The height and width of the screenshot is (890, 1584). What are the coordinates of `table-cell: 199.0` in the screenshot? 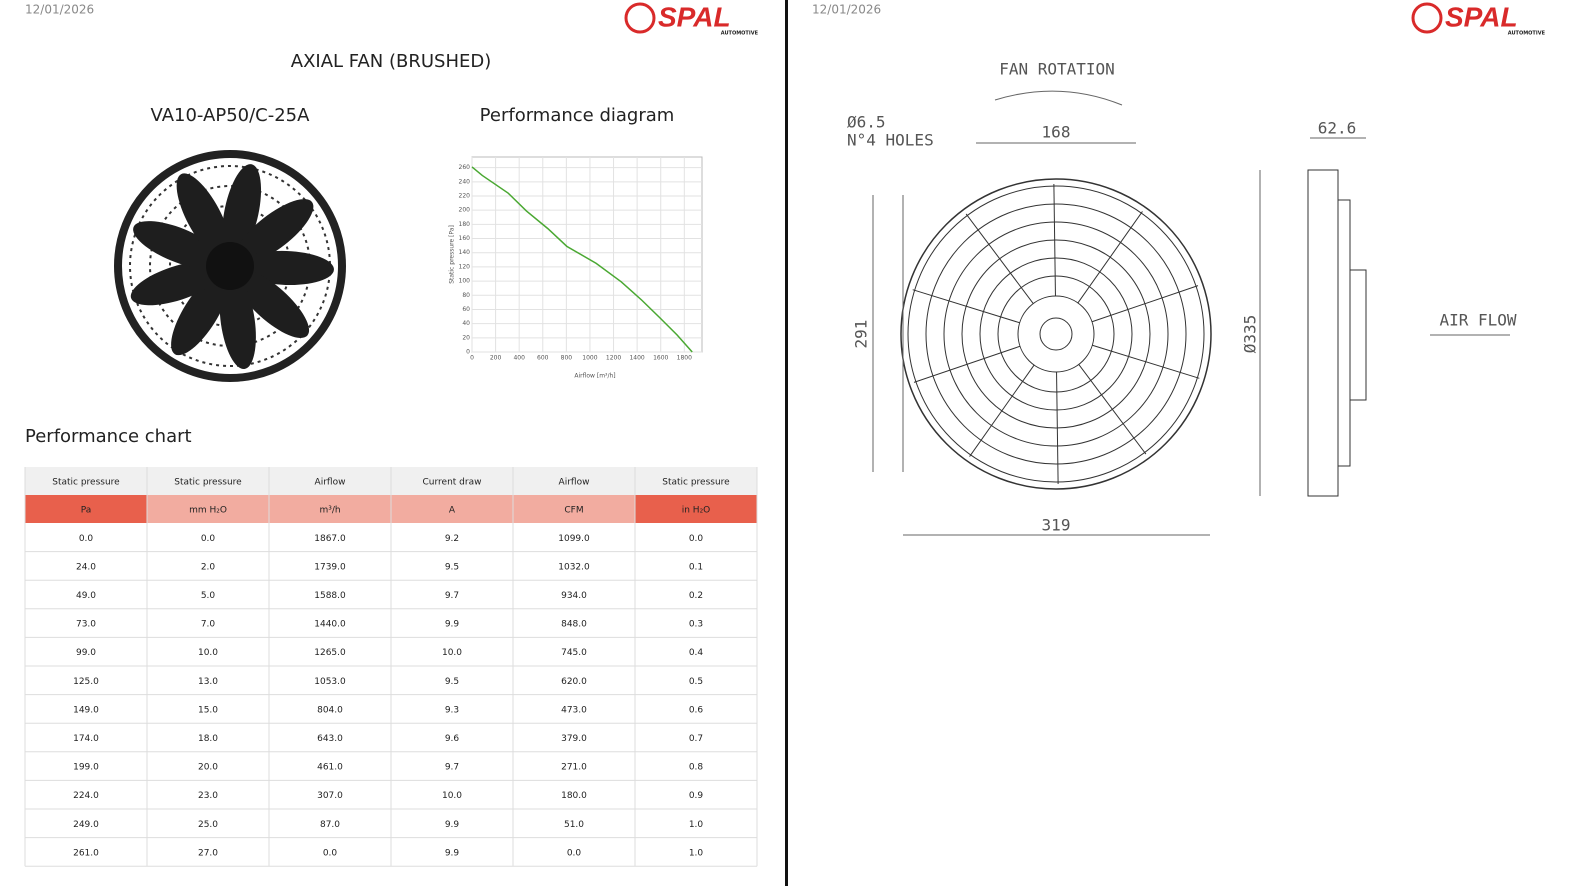 It's located at (86, 768).